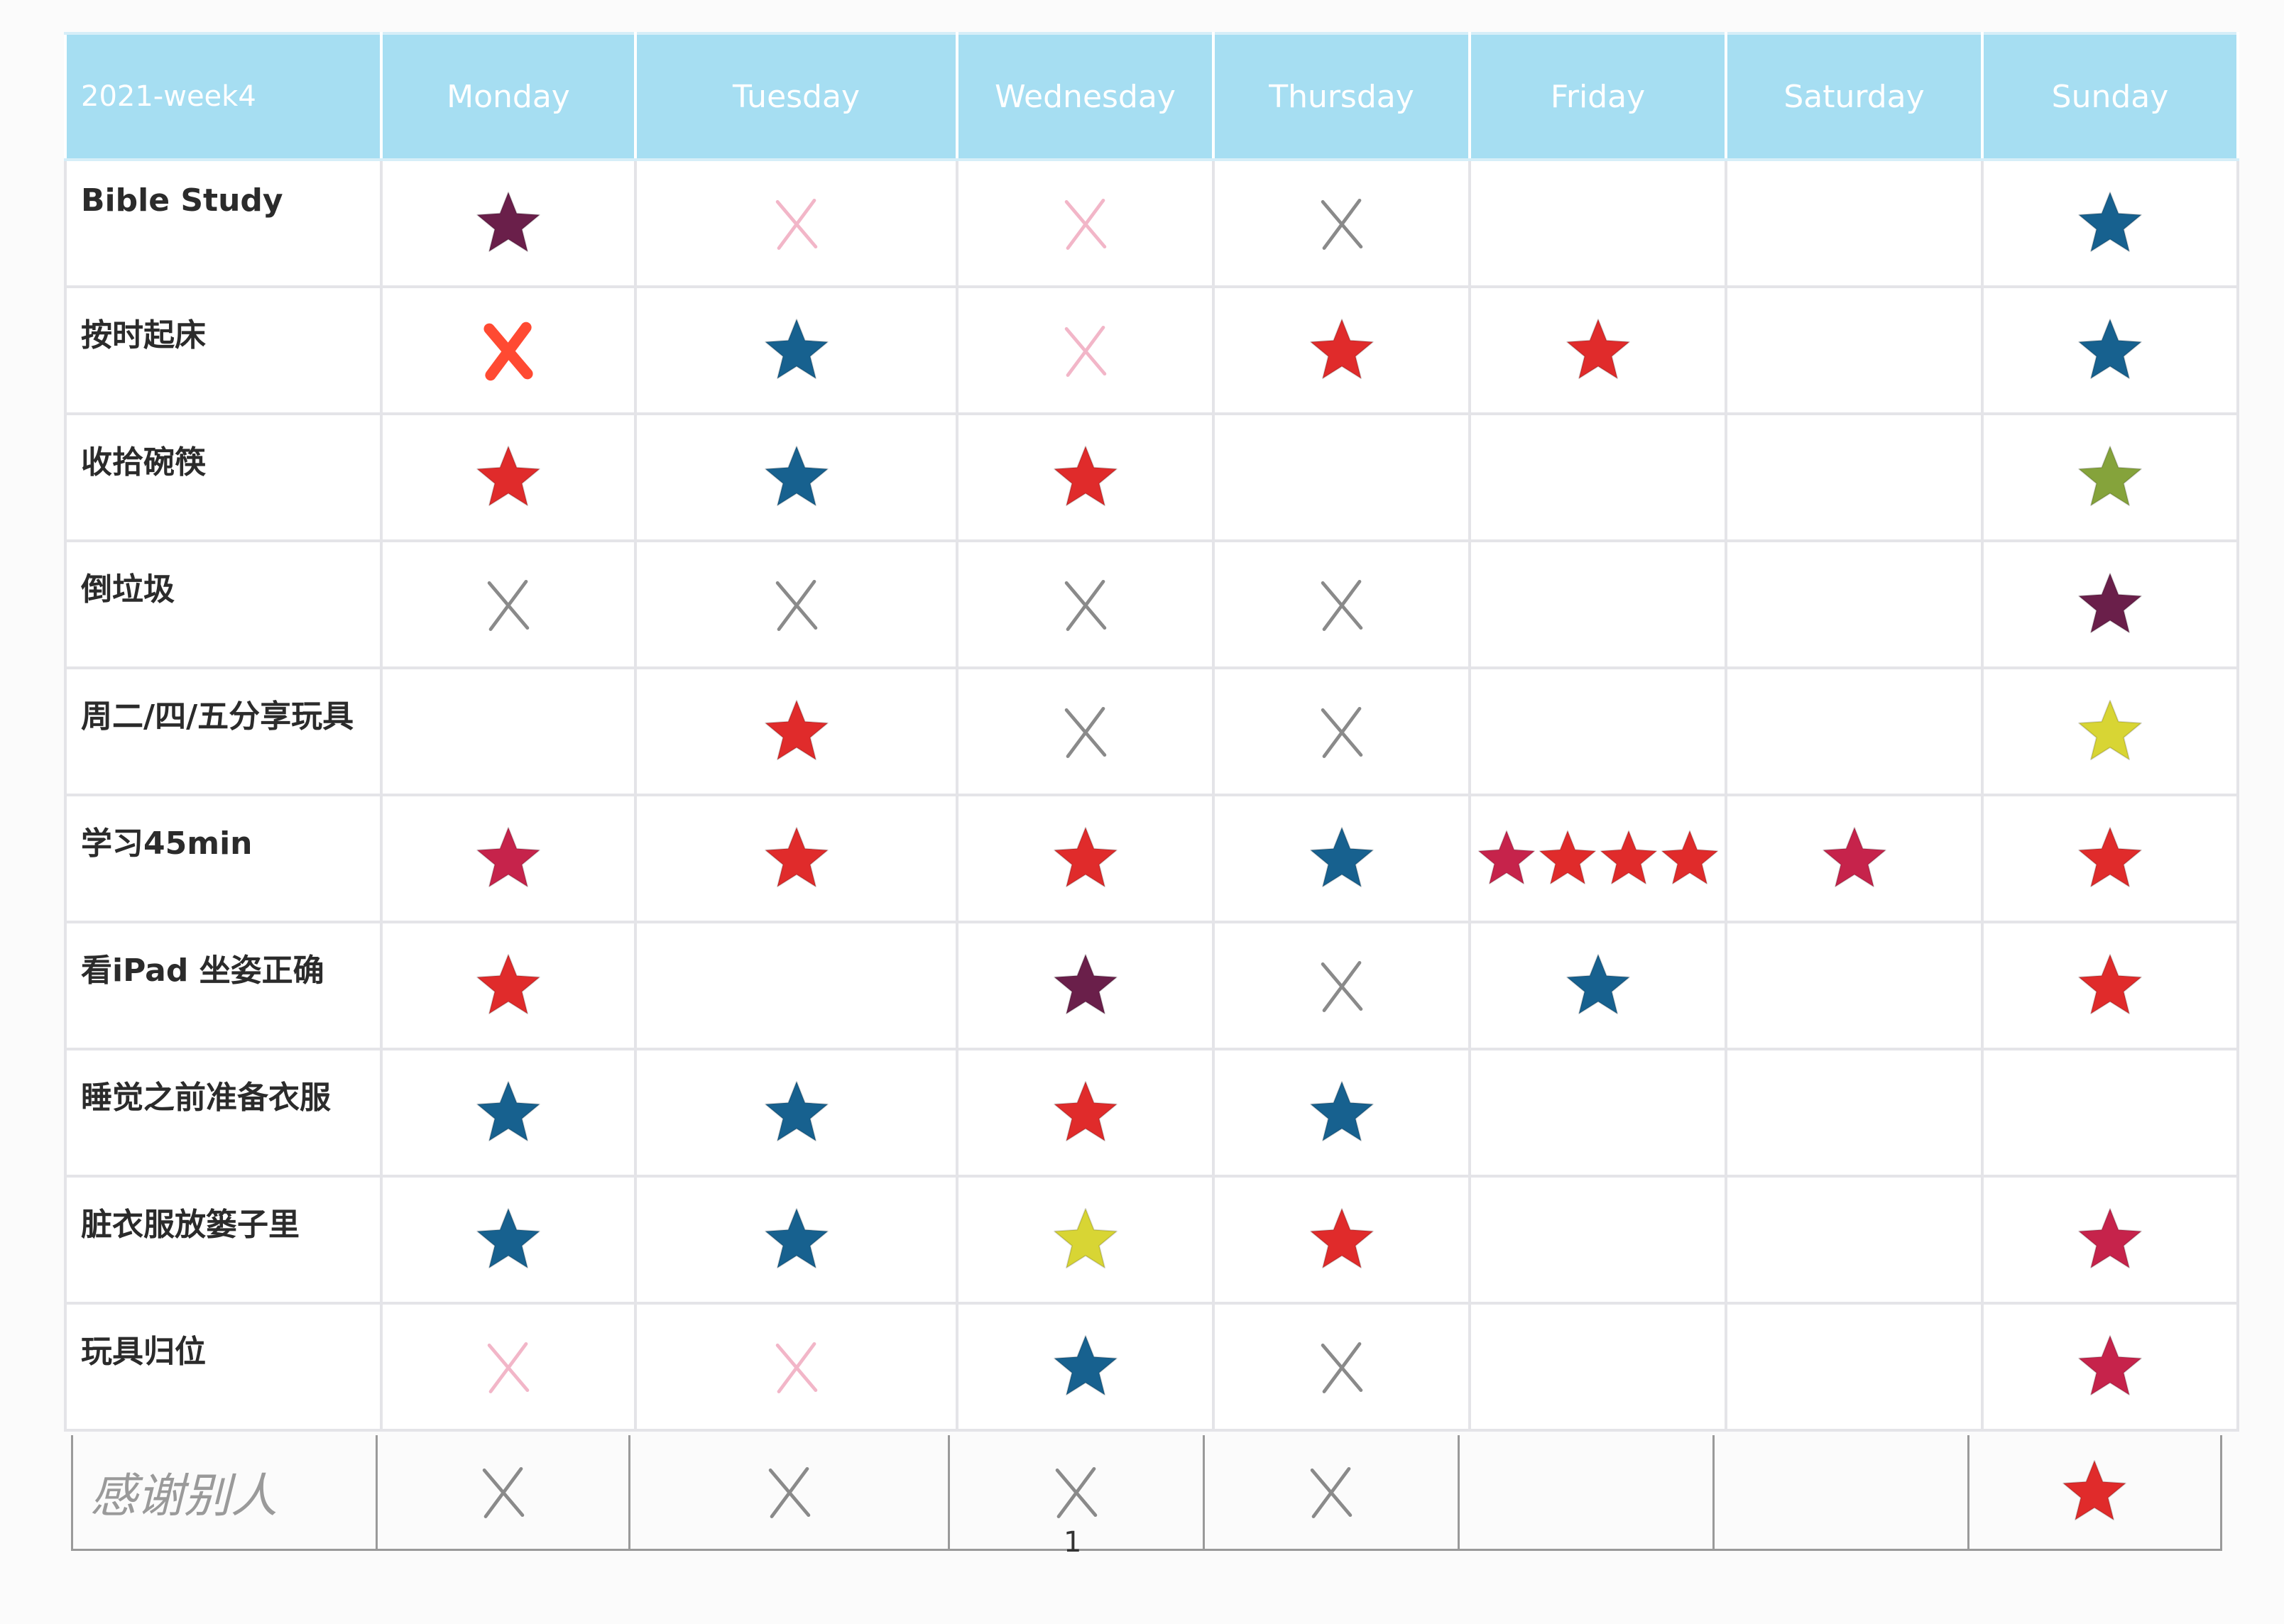  I want to click on purple-star-sticker, so click(508, 224).